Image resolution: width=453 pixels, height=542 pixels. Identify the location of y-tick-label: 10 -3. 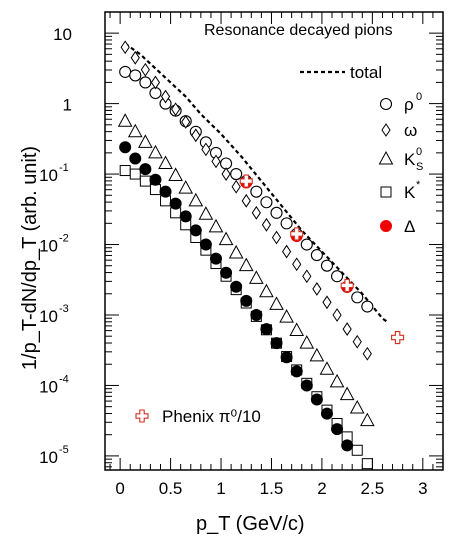
(54, 314).